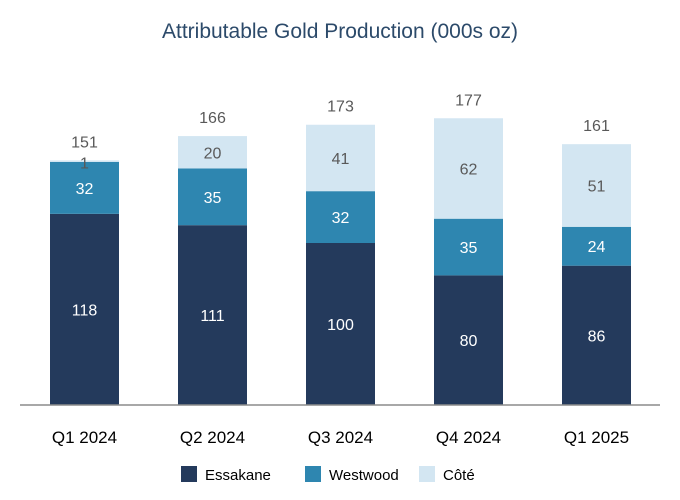  I want to click on chart-title: Attributable Gold Production (000s oz), so click(340, 31).